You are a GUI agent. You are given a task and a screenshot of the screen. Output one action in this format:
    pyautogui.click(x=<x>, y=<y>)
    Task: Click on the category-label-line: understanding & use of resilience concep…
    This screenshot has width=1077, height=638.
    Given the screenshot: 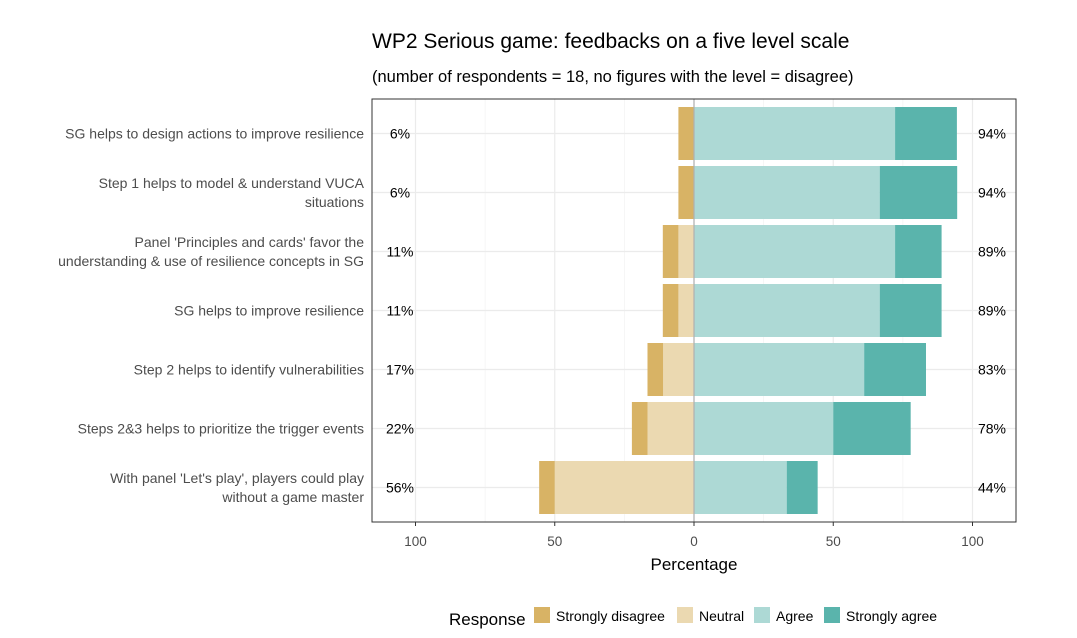 What is the action you would take?
    pyautogui.click(x=211, y=261)
    